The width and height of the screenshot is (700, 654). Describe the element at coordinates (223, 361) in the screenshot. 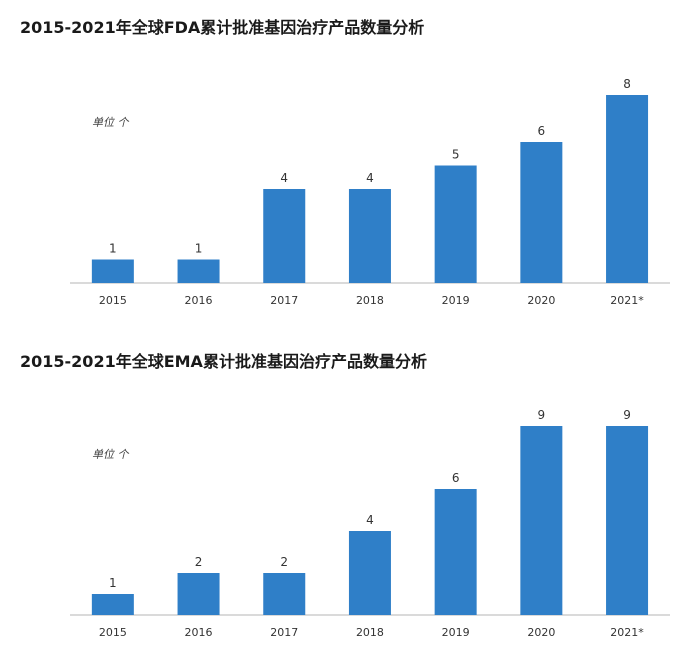

I see `chart-title: 2015-2021年全球EMA累计批准基因治疗产品数量分析` at that location.